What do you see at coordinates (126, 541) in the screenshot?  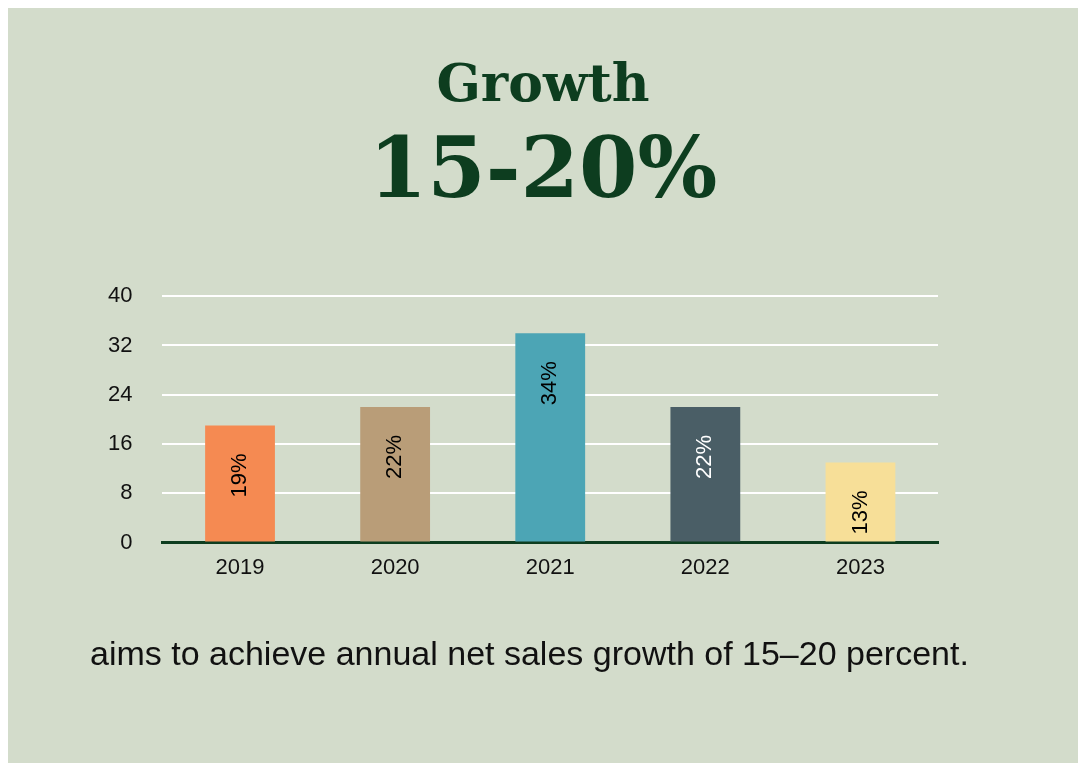 I see `y-tick-label: 0` at bounding box center [126, 541].